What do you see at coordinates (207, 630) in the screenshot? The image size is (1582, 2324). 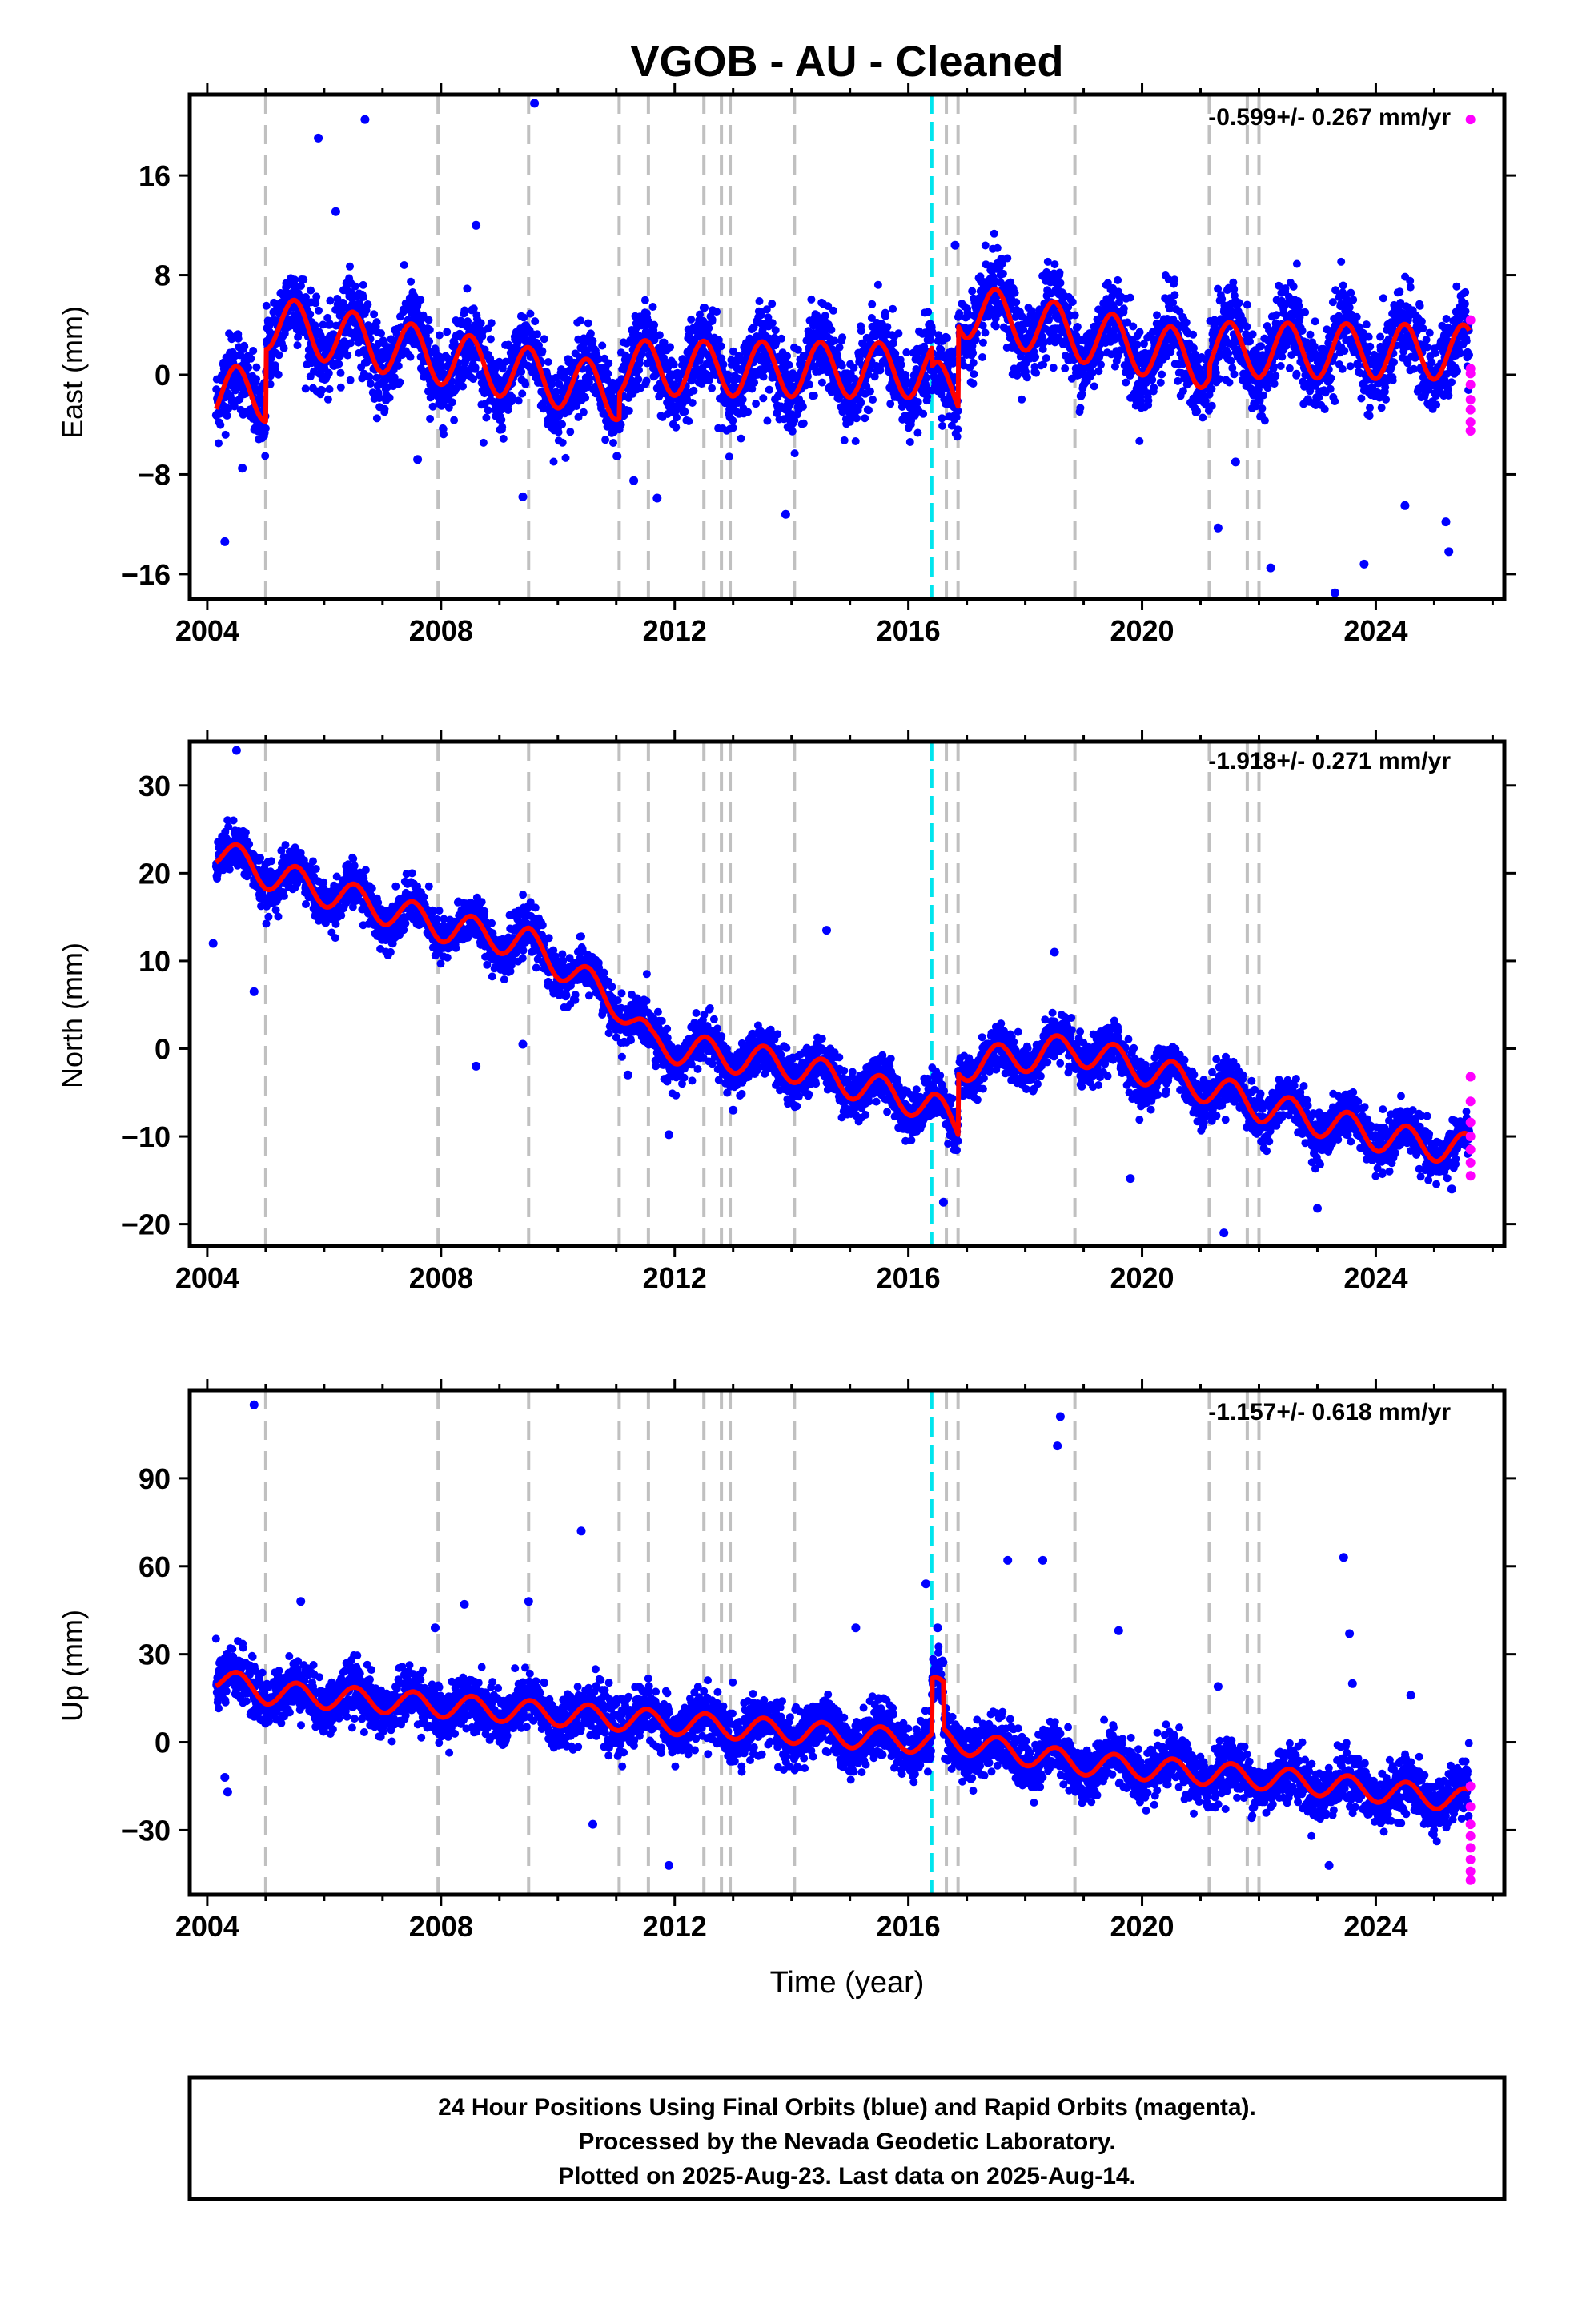 I see `east-x-tick-label: 2004` at bounding box center [207, 630].